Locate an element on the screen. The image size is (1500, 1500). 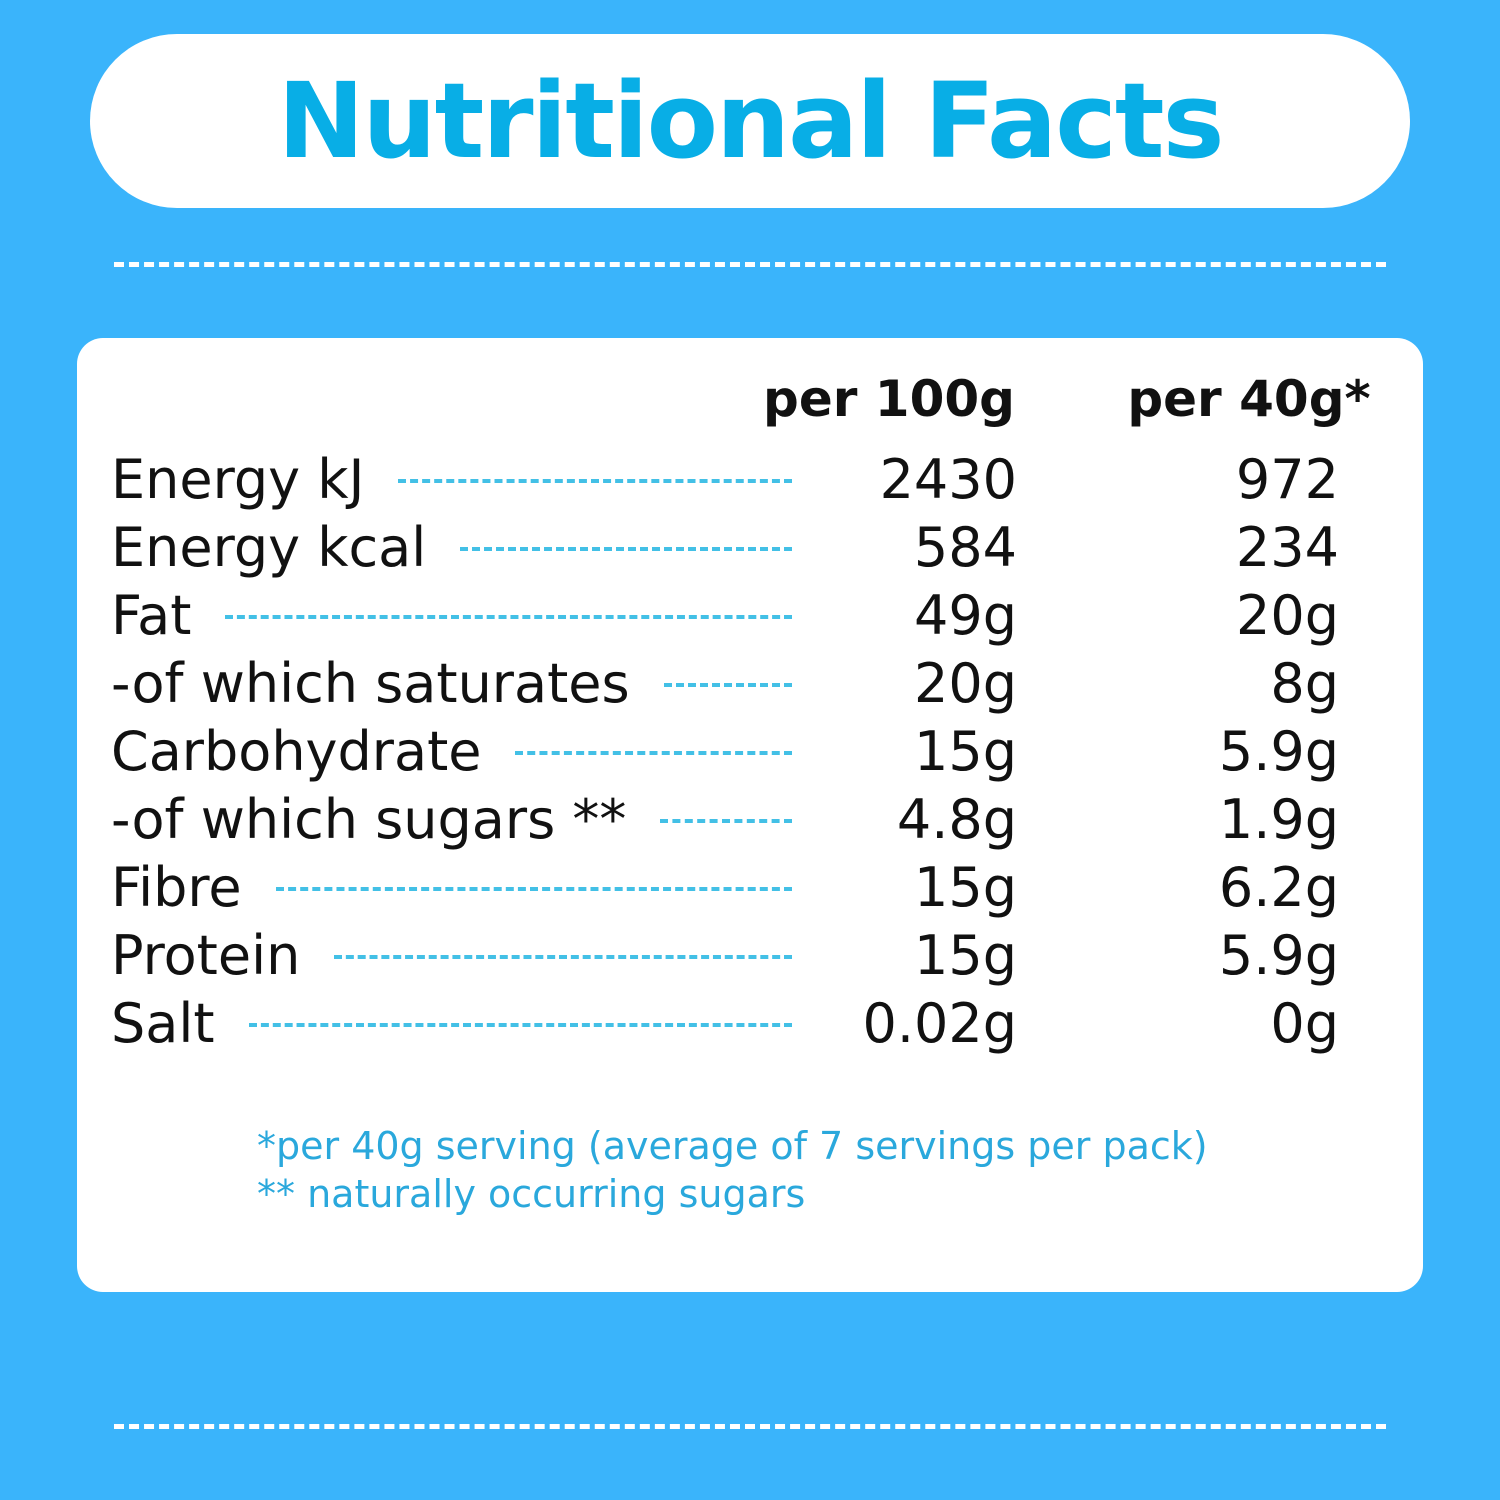
nutrient-label: Protein is located at coordinates (206, 955).